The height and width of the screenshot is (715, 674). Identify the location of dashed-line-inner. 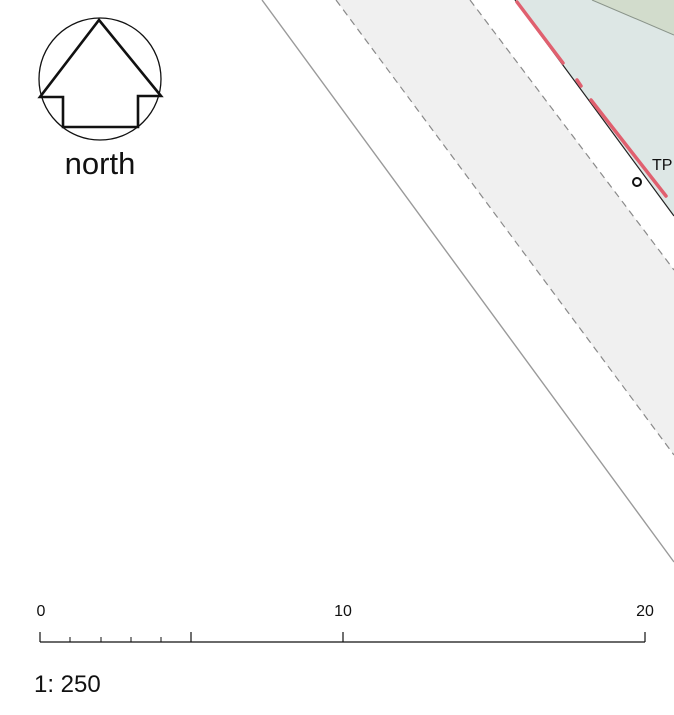
(571, 135).